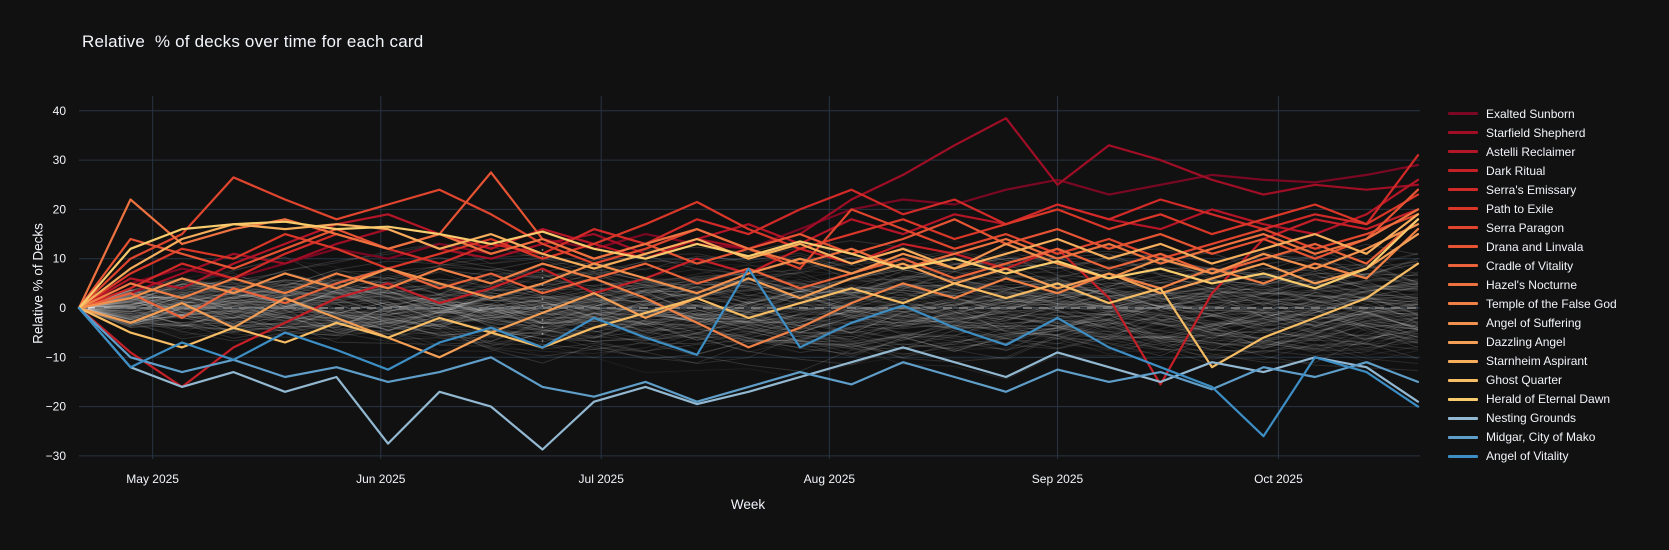  Describe the element at coordinates (1532, 437) in the screenshot. I see `legend-item-midgar-city-of-mako: Midgar, City of Mako` at that location.